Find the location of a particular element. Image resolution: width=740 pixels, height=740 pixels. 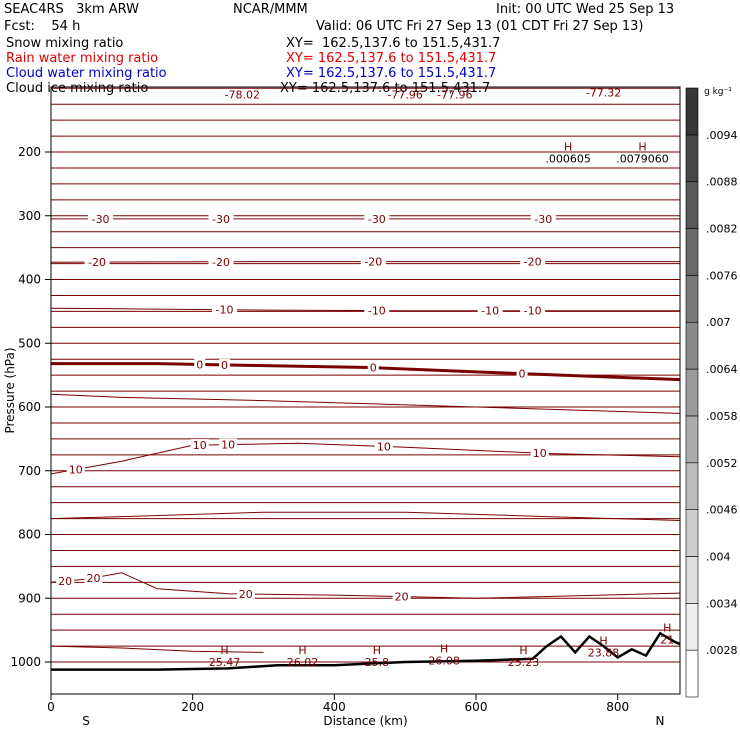

x-tick-label: 800 is located at coordinates (617, 707).